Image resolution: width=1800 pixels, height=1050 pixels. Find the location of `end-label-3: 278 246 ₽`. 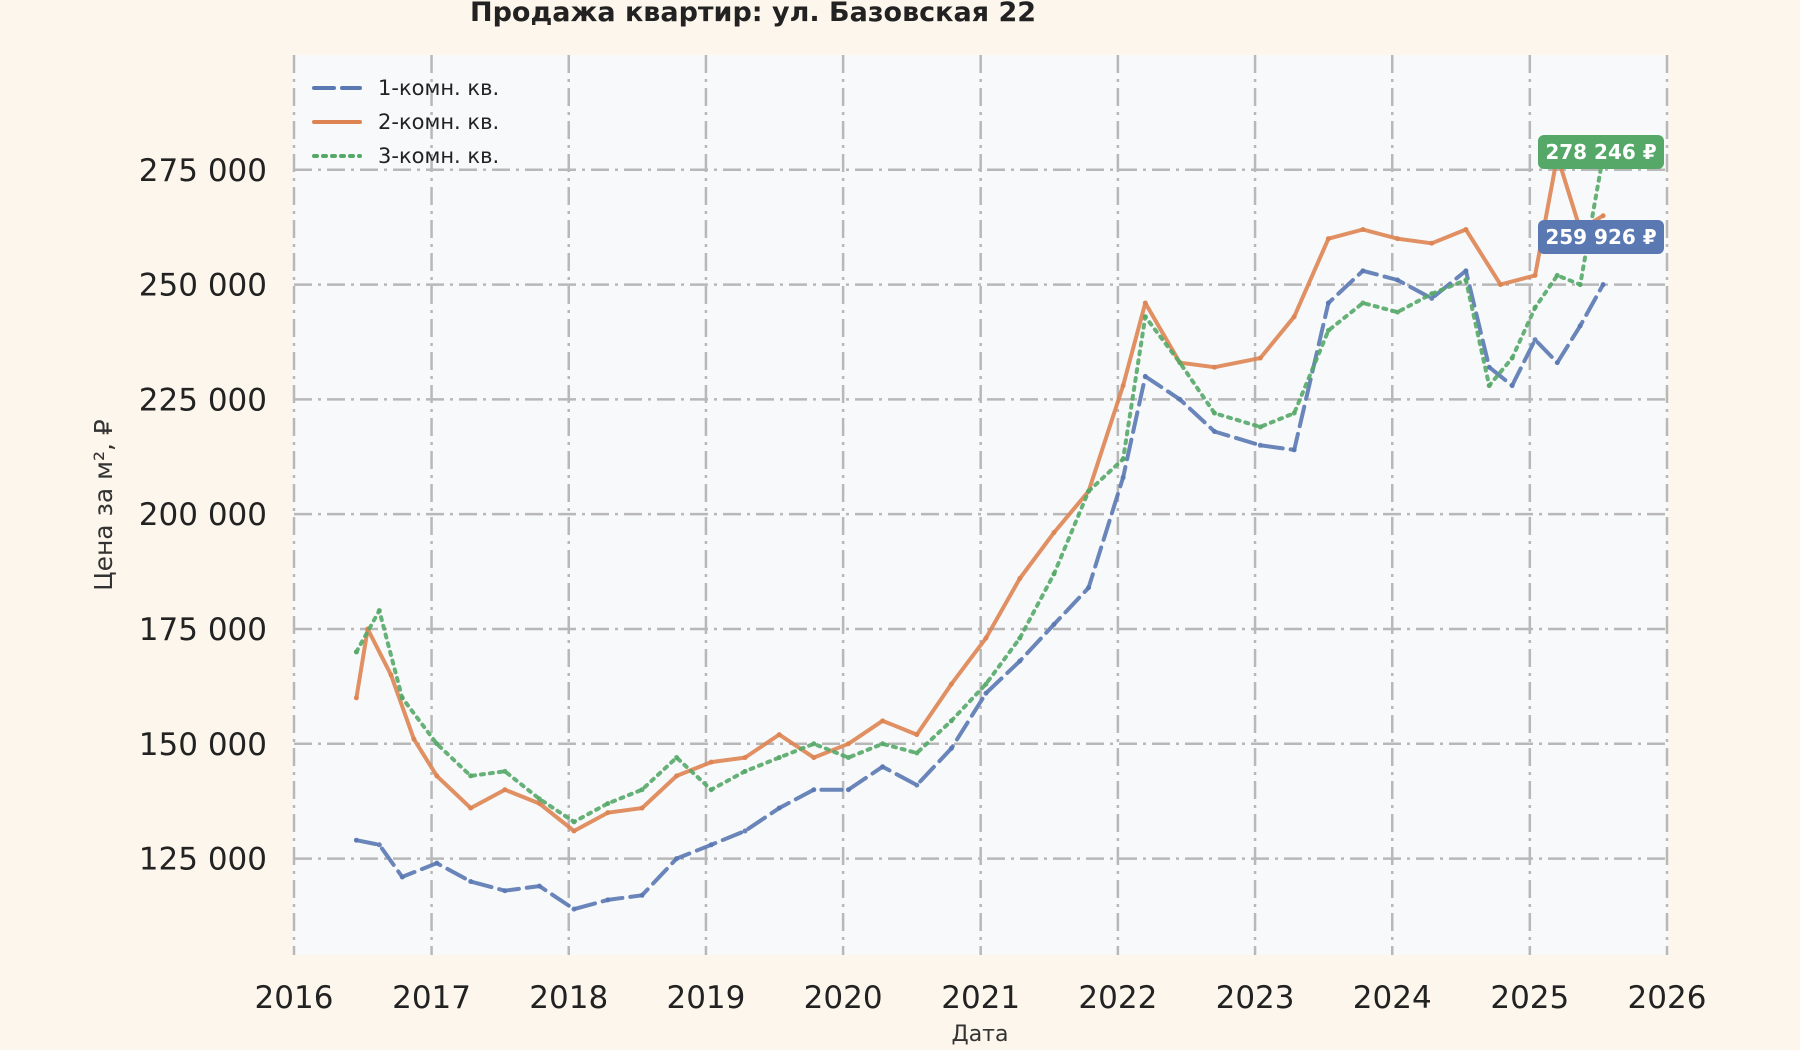

end-label-3: 278 246 ₽ is located at coordinates (1600, 152).